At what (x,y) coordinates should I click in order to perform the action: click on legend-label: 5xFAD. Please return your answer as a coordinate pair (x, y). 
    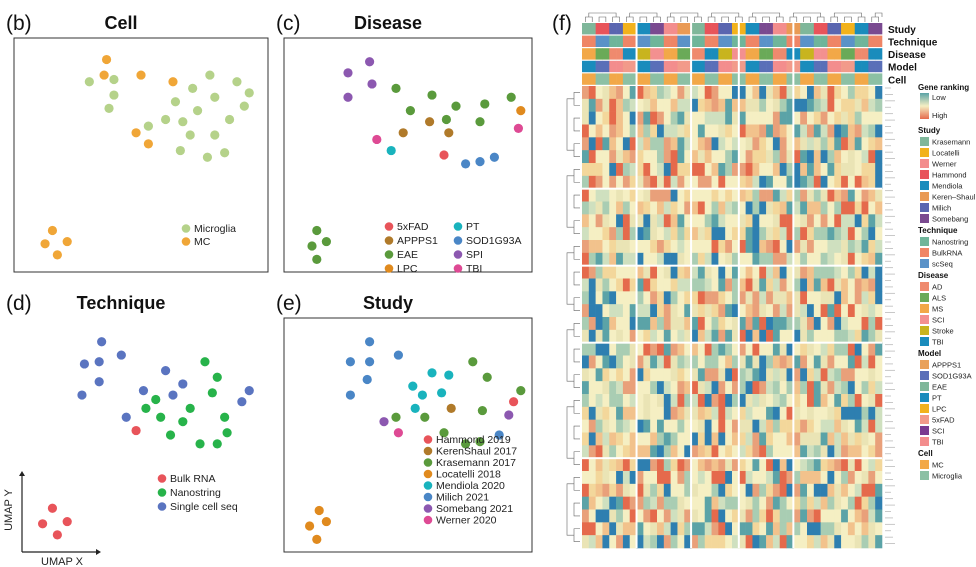
    Looking at the image, I should click on (413, 227).